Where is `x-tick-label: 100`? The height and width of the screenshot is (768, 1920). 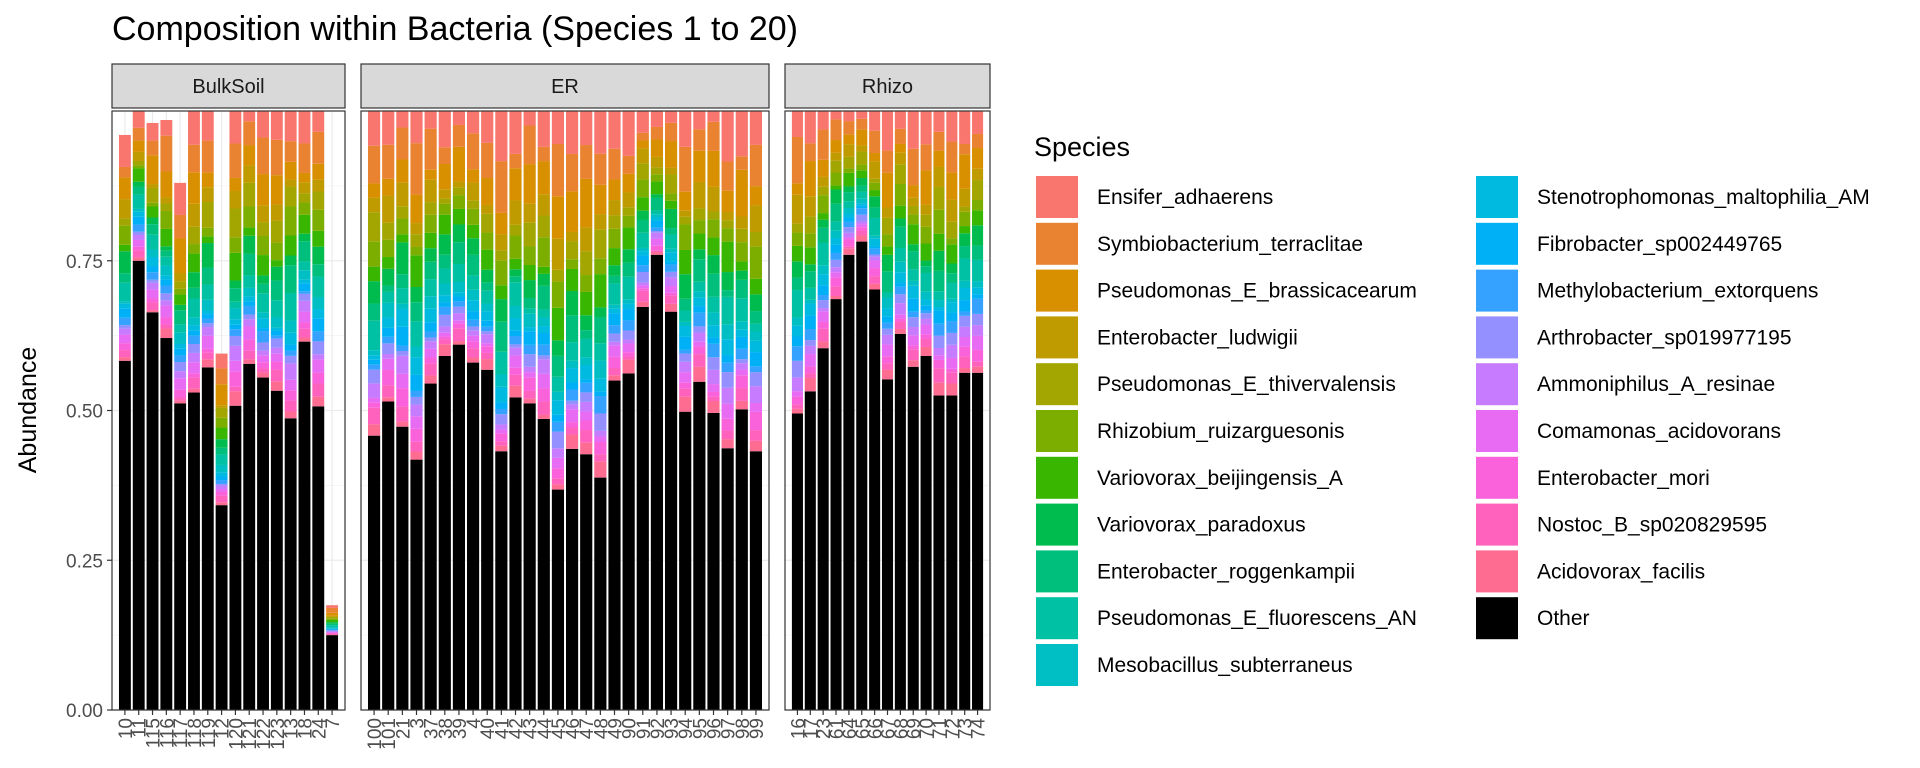
x-tick-label: 100 is located at coordinates (375, 734).